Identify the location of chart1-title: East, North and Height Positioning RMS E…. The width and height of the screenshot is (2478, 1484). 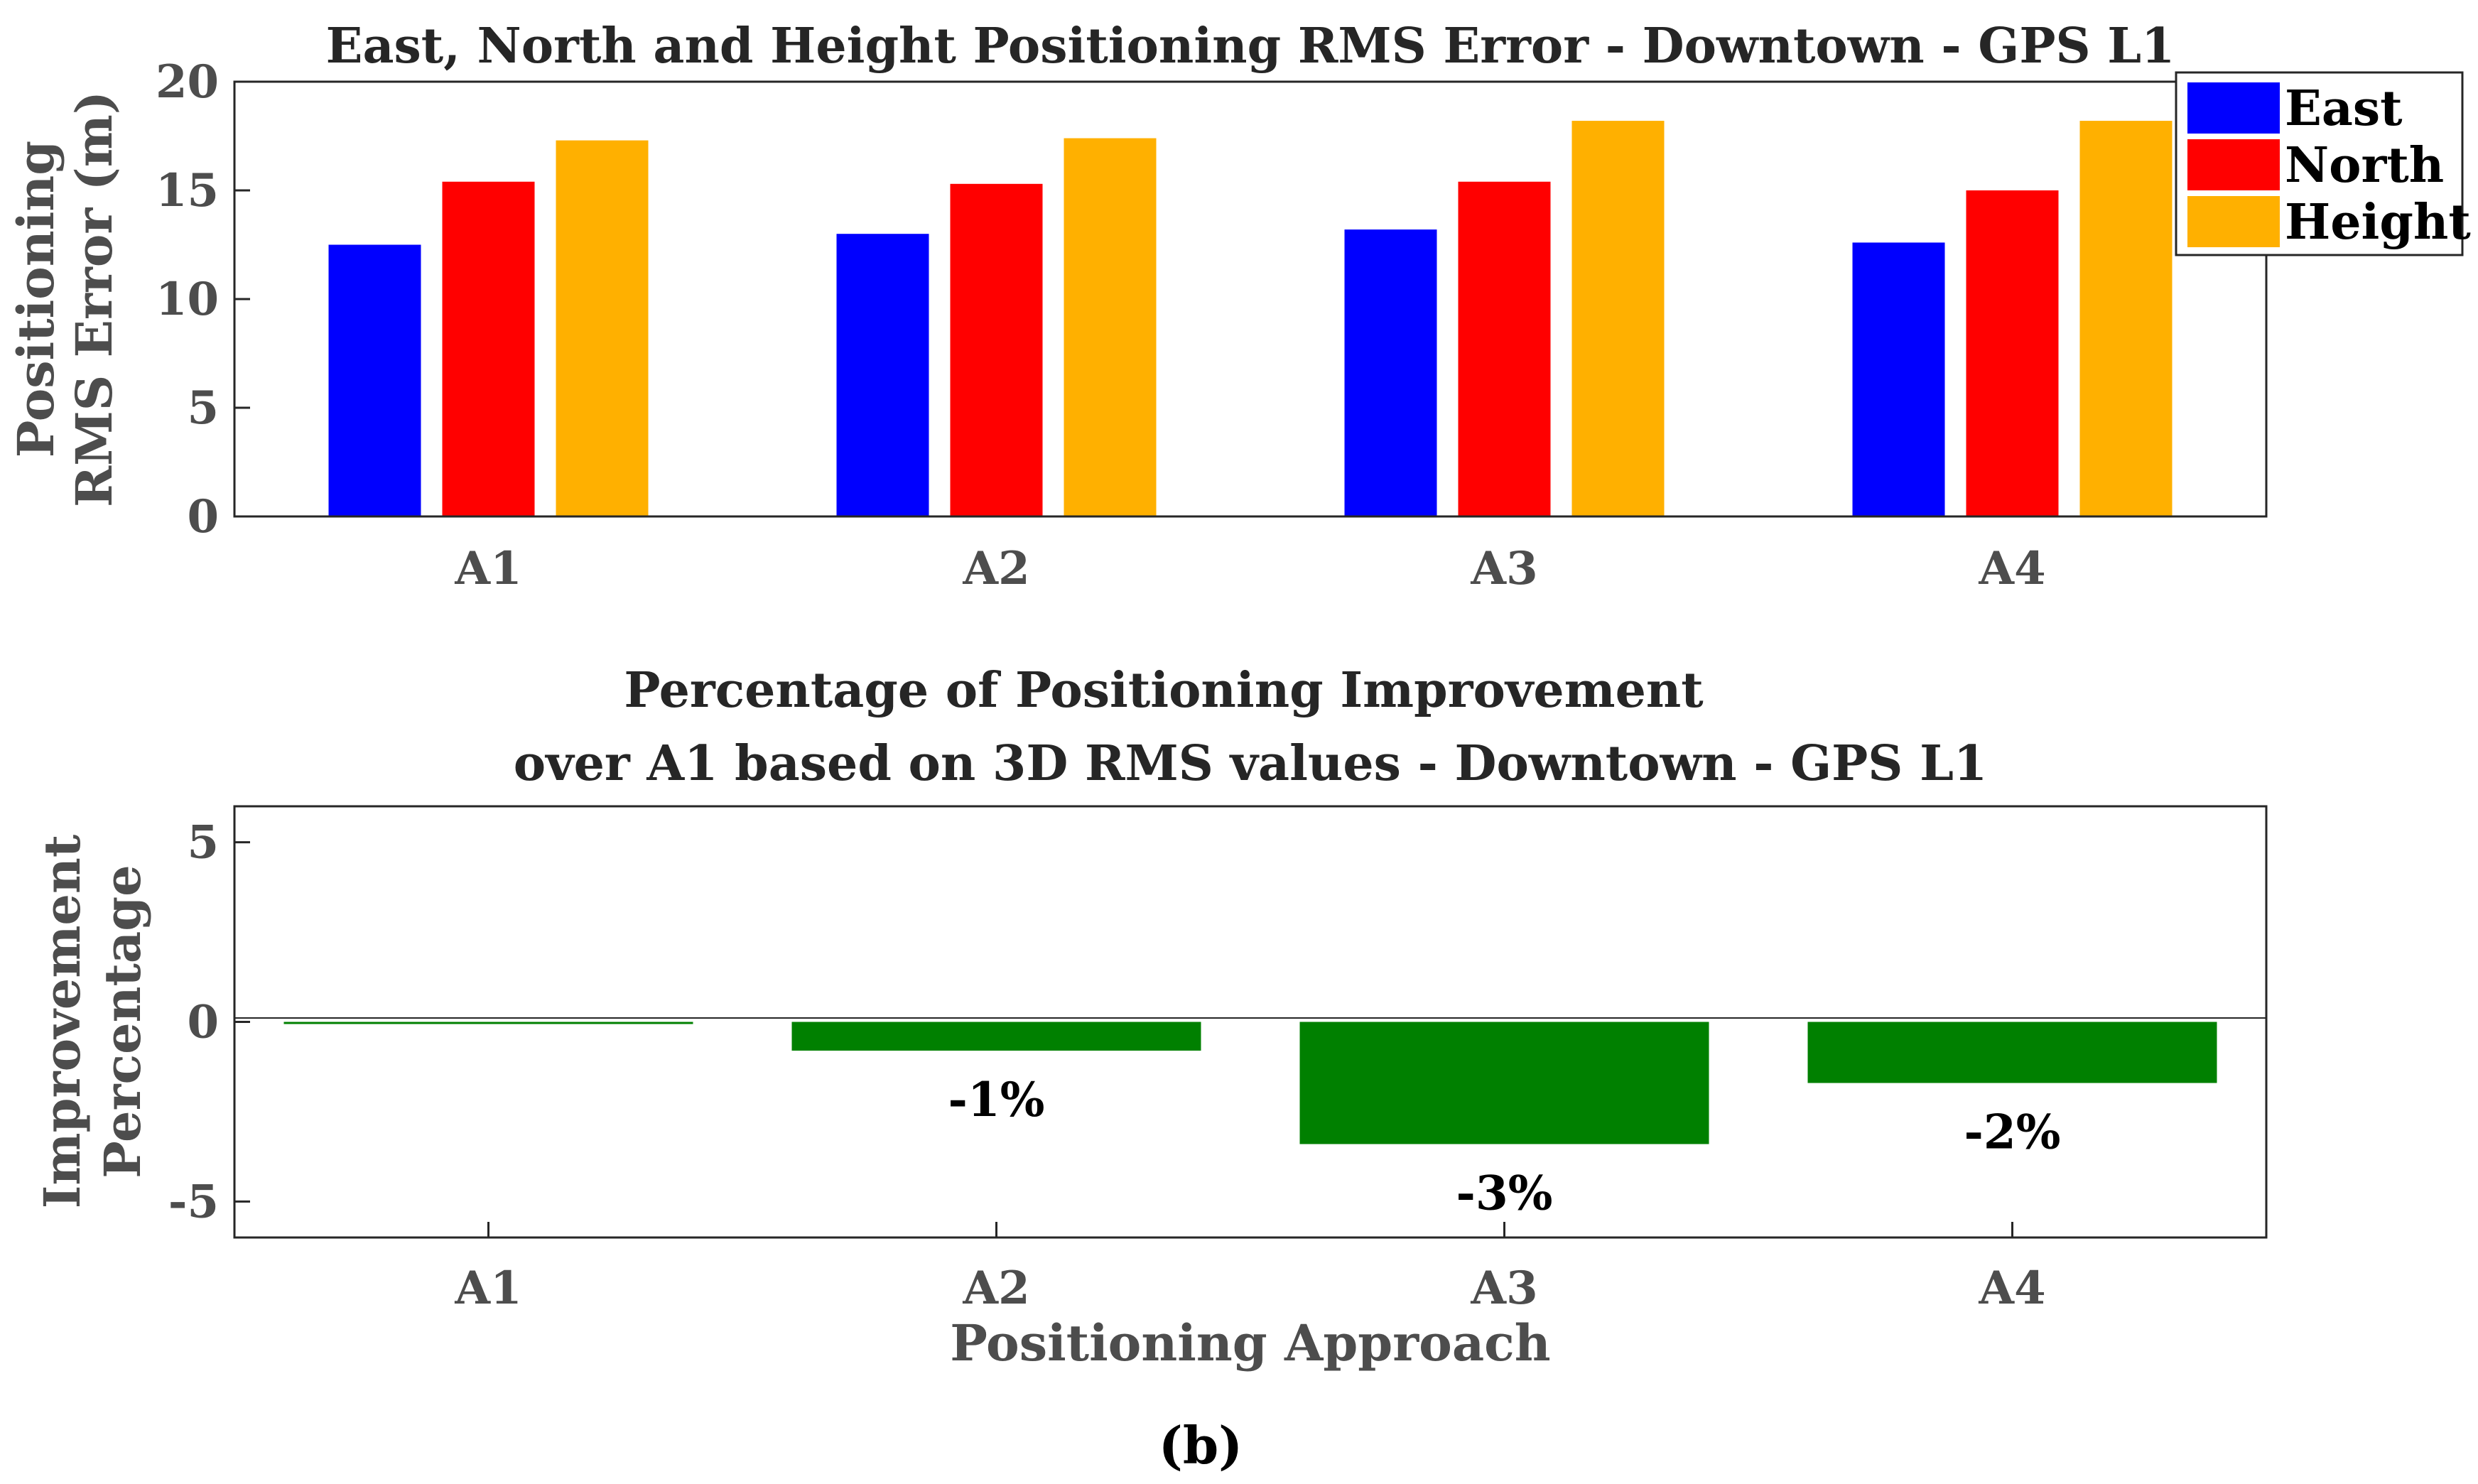
(1250, 46).